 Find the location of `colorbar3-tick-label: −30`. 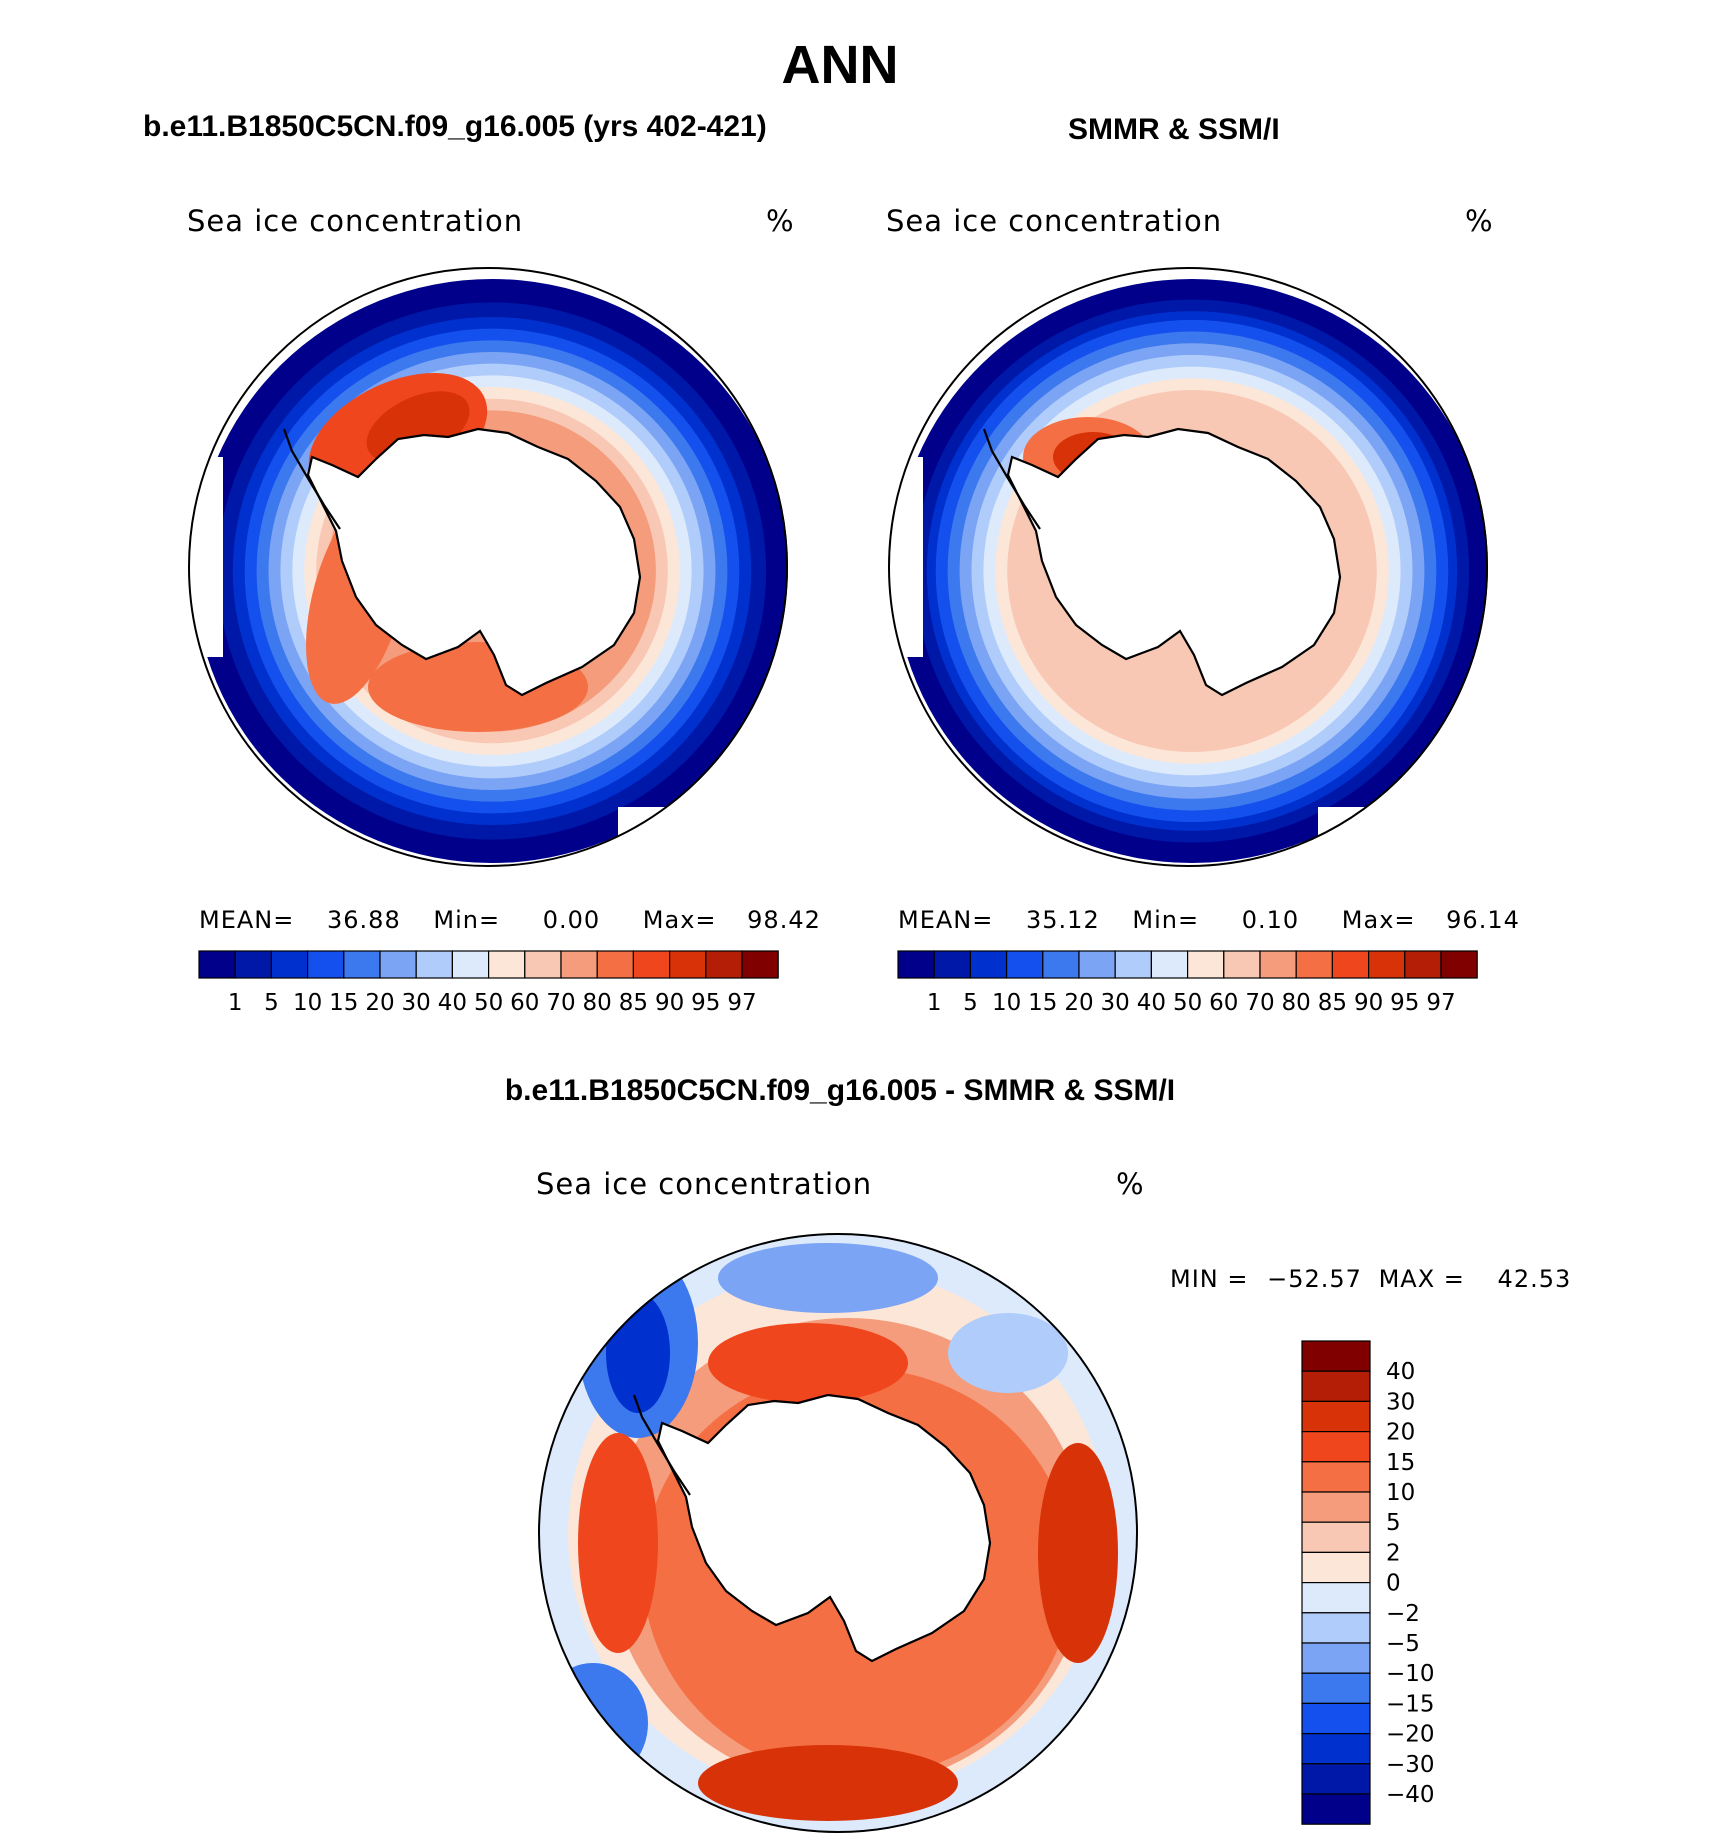

colorbar3-tick-label: −30 is located at coordinates (1410, 1765).